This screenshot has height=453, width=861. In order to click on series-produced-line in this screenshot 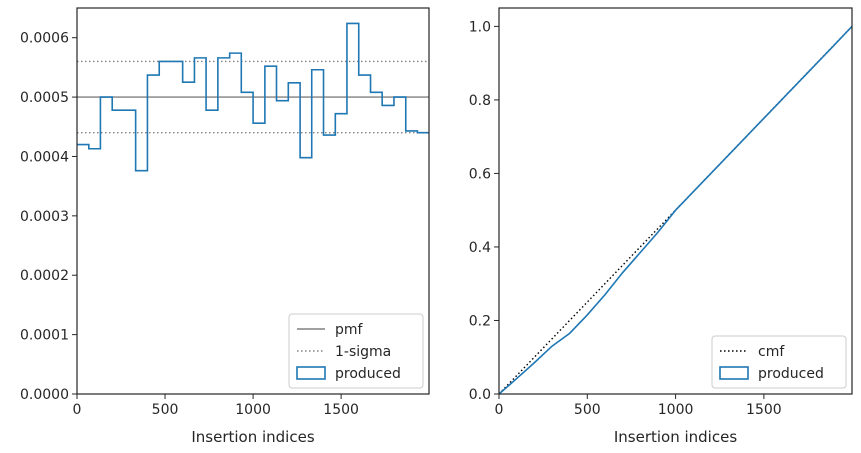, I will do `click(253, 97)`.